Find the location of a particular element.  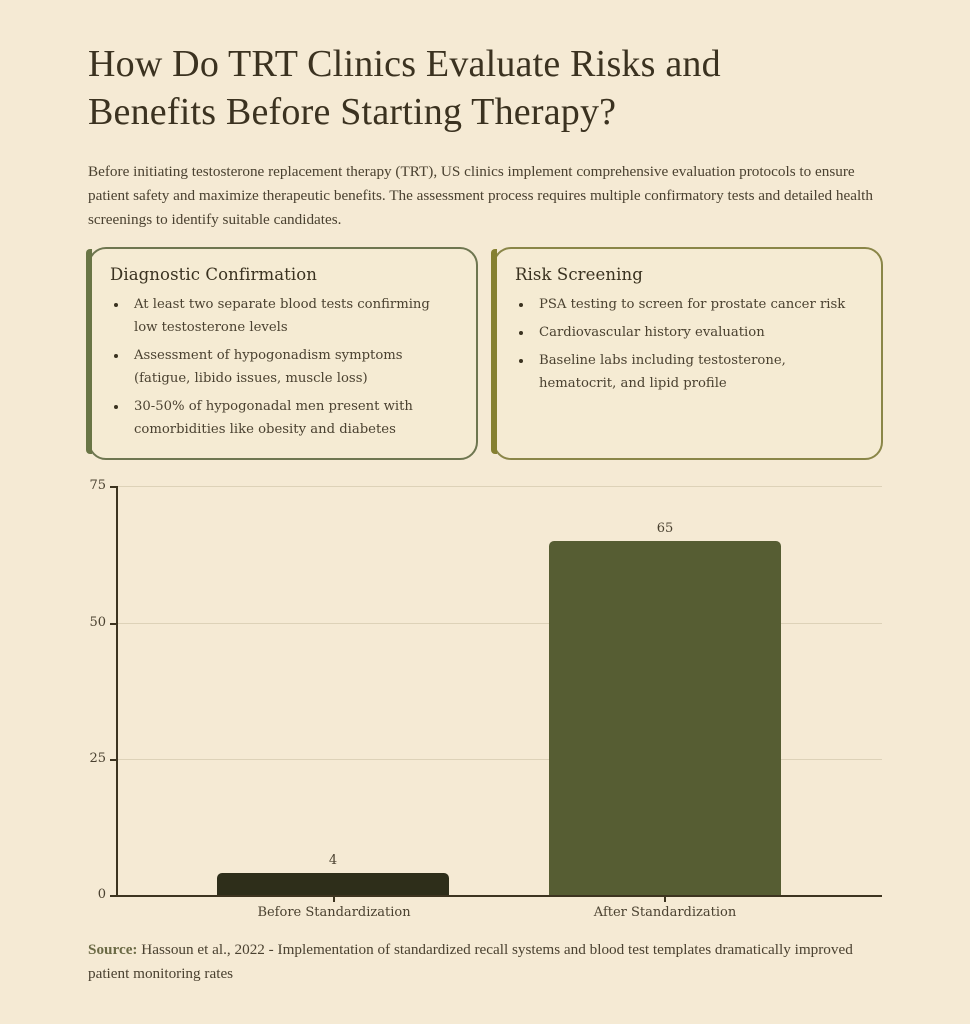

x-tick-label: After Standardization is located at coordinates (665, 912).